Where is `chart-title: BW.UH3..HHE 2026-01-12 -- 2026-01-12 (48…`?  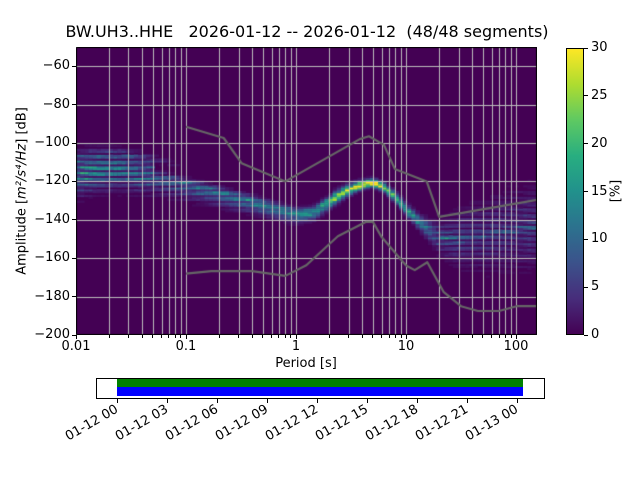 chart-title: BW.UH3..HHE 2026-01-12 -- 2026-01-12 (48… is located at coordinates (307, 31).